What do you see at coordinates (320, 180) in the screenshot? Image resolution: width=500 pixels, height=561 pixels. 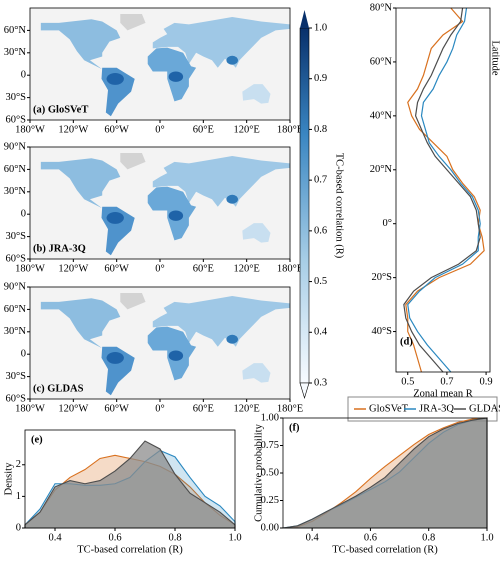 I see `colorbar-tick-label: 0.7` at bounding box center [320, 180].